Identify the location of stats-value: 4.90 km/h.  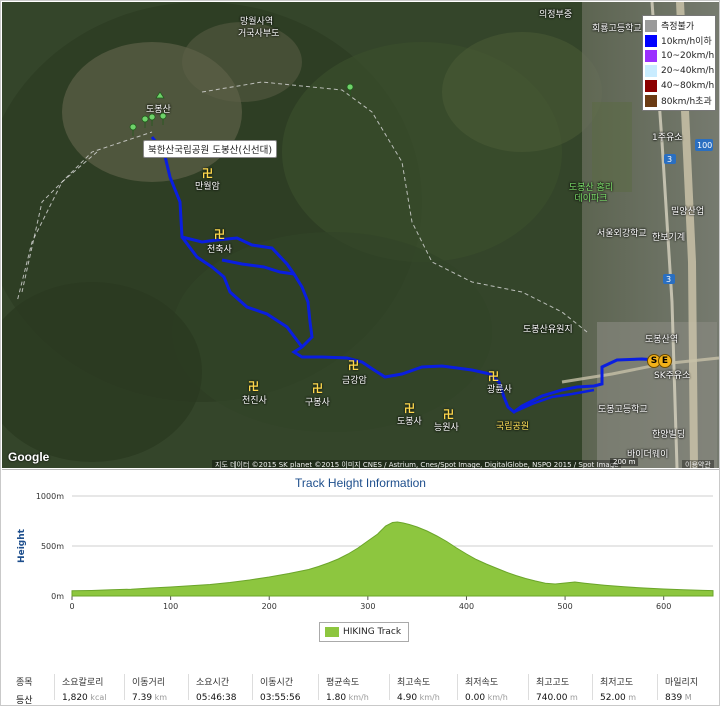
(418, 698).